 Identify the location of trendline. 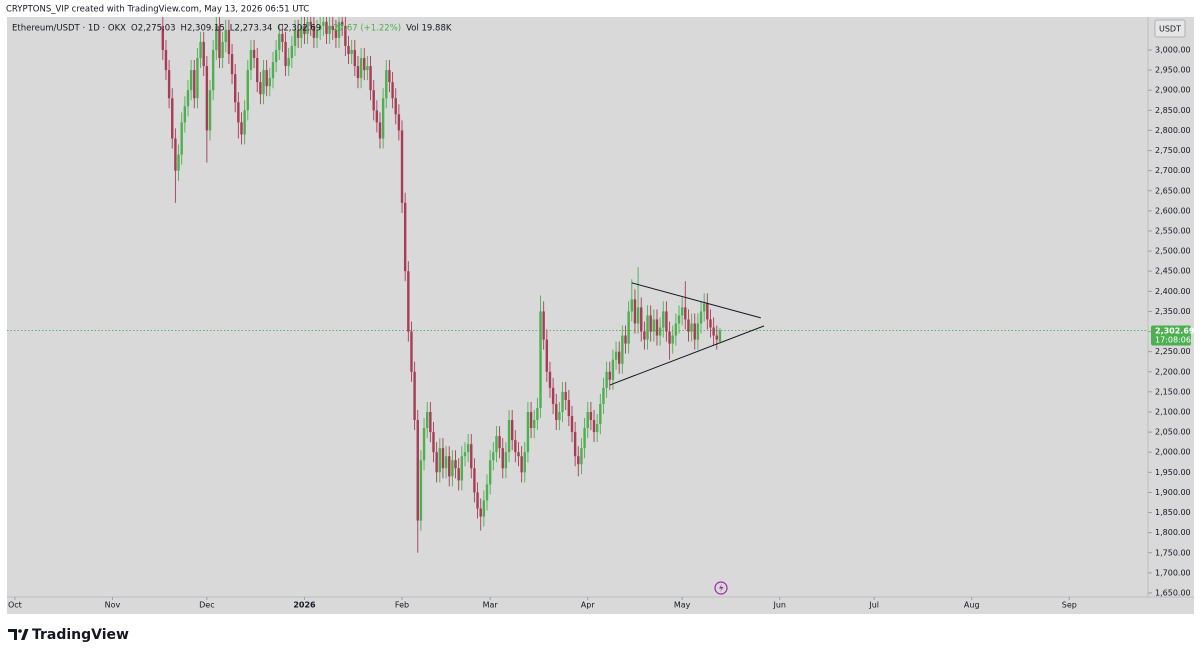
(687, 355).